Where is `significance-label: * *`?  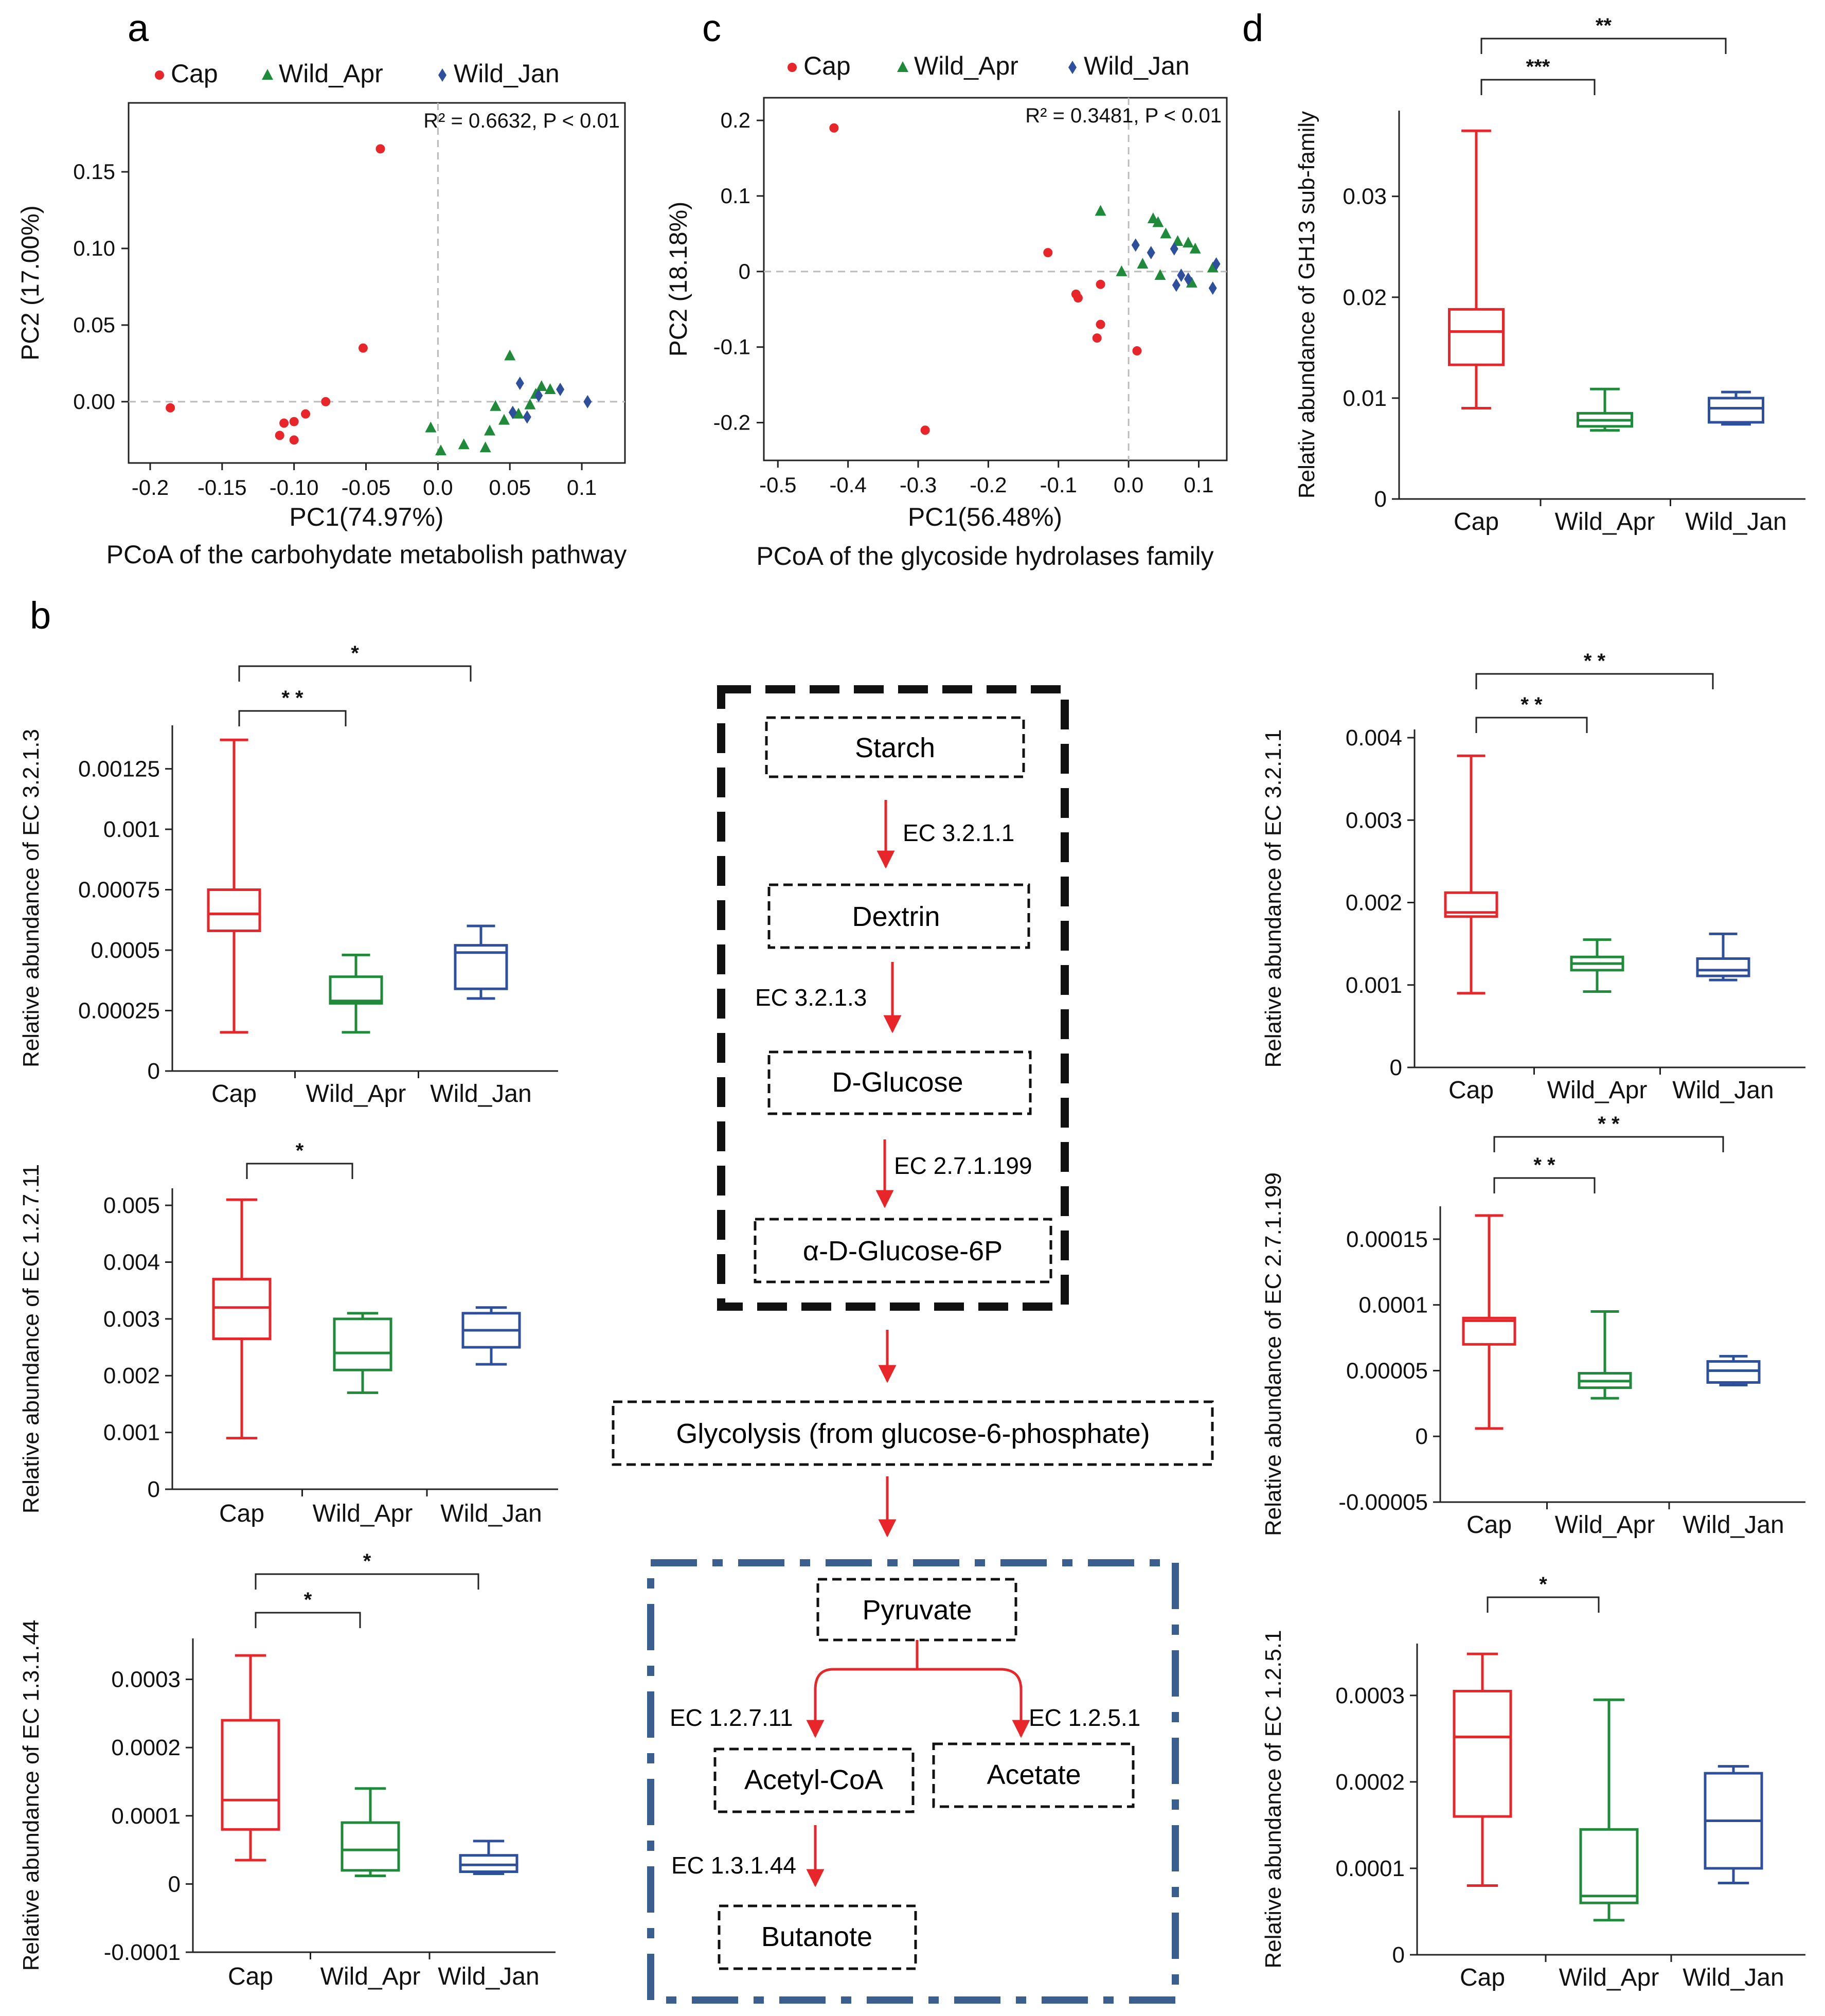
significance-label: * * is located at coordinates (1595, 661).